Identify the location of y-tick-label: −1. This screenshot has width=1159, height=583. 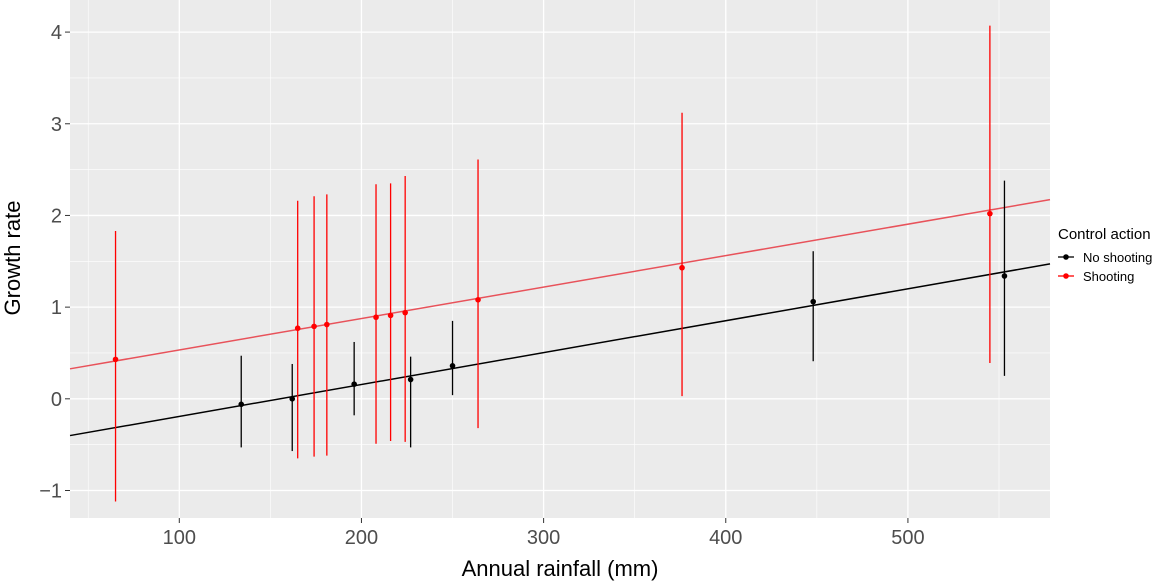
(50, 491).